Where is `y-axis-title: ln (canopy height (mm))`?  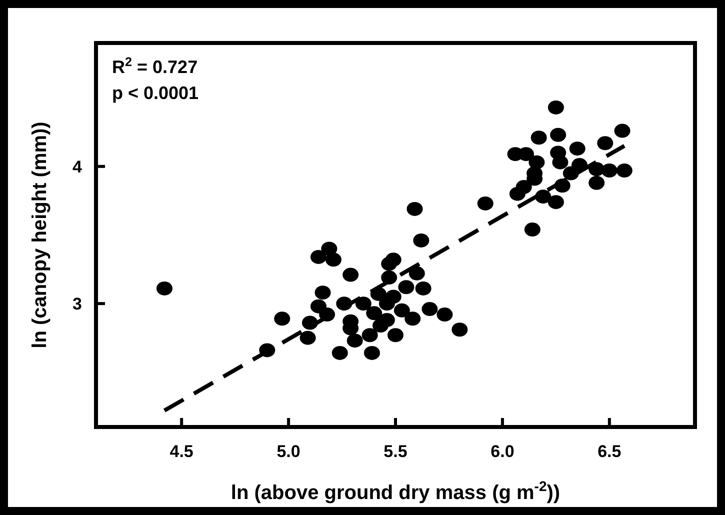 y-axis-title: ln (canopy height (mm)) is located at coordinates (40, 235).